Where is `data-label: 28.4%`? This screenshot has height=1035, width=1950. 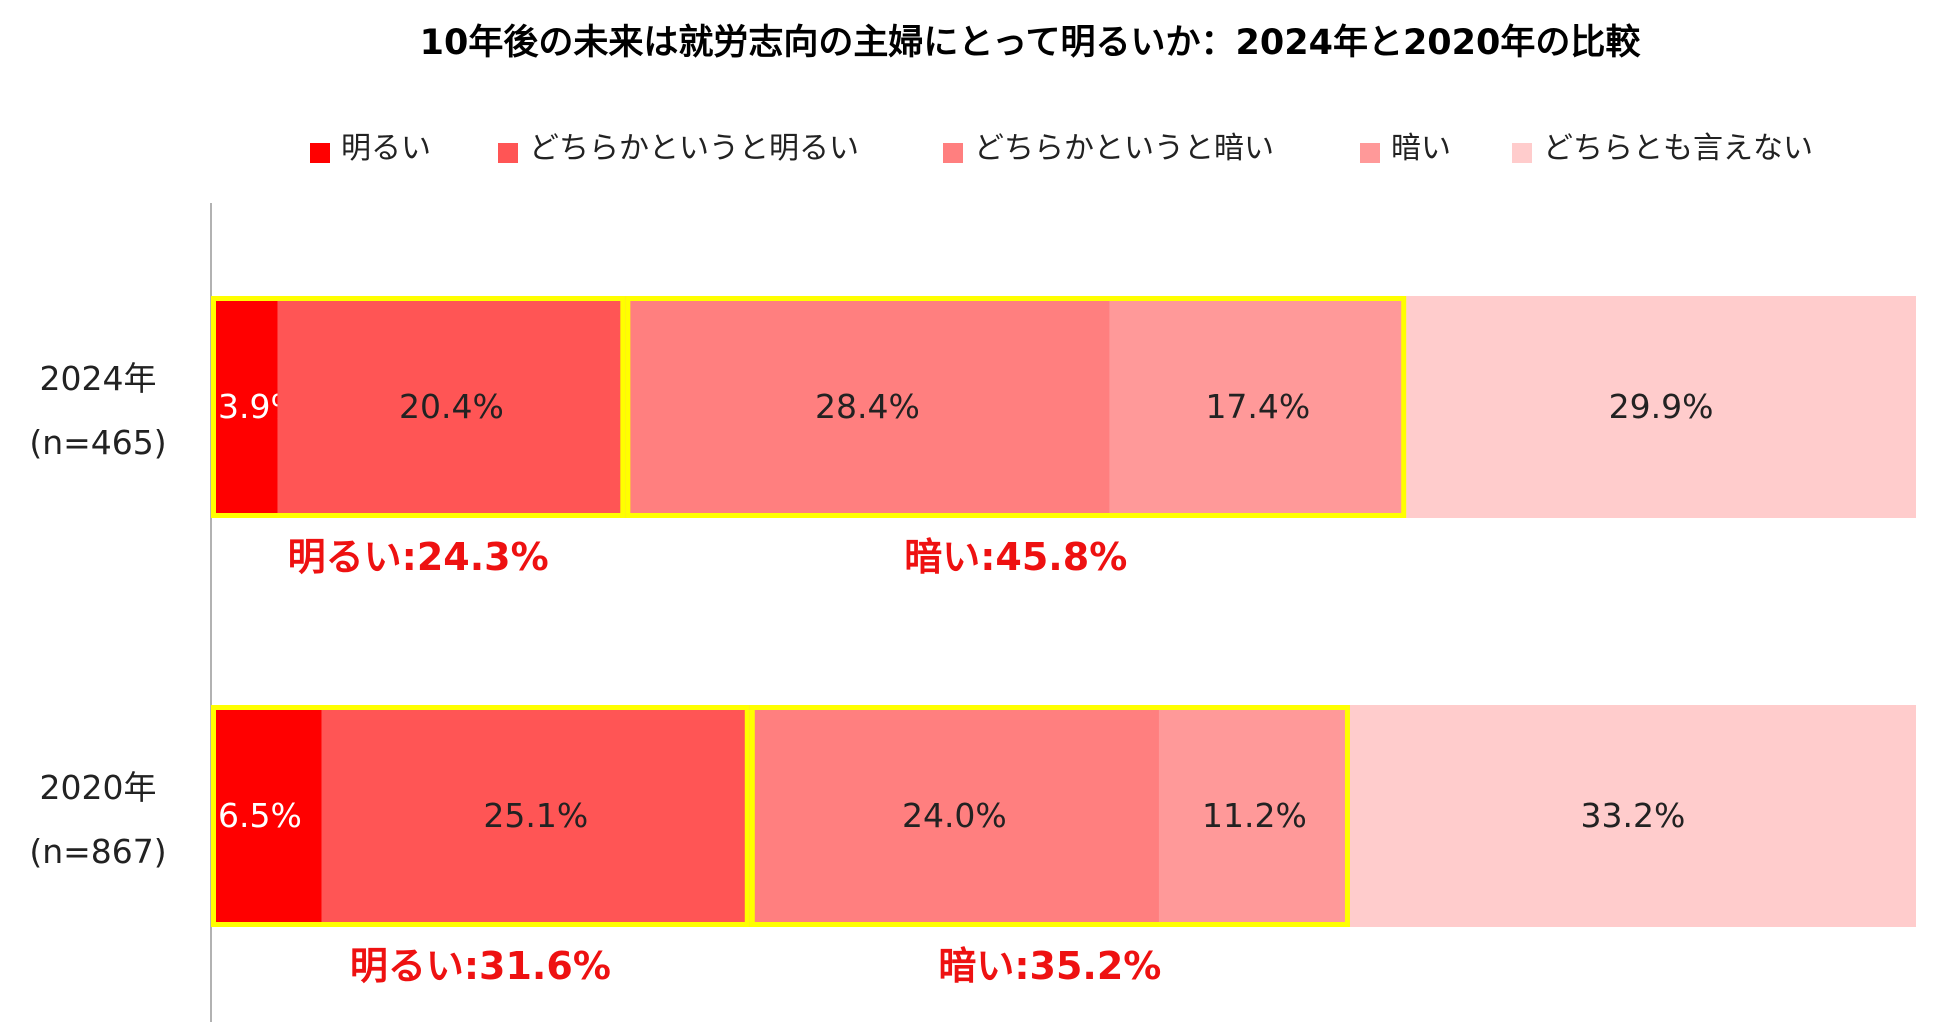
data-label: 28.4% is located at coordinates (867, 406).